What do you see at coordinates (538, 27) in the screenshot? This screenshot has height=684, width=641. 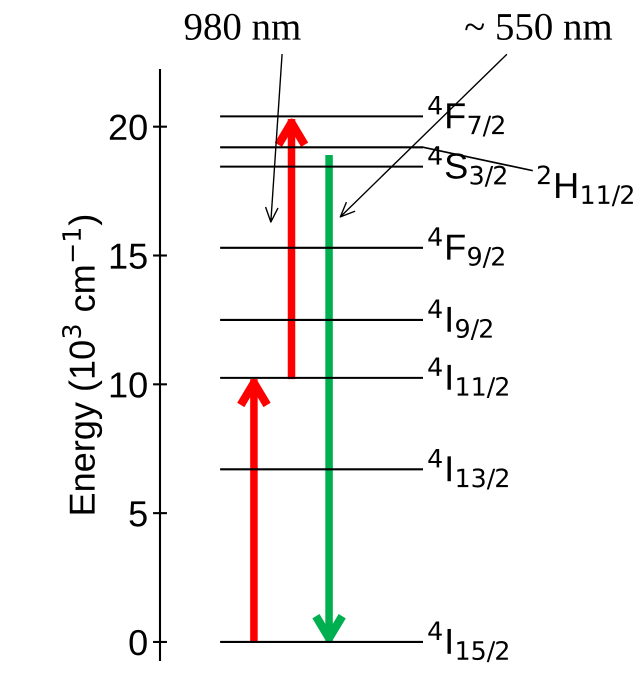 I see `text: ~ 550 nm` at bounding box center [538, 27].